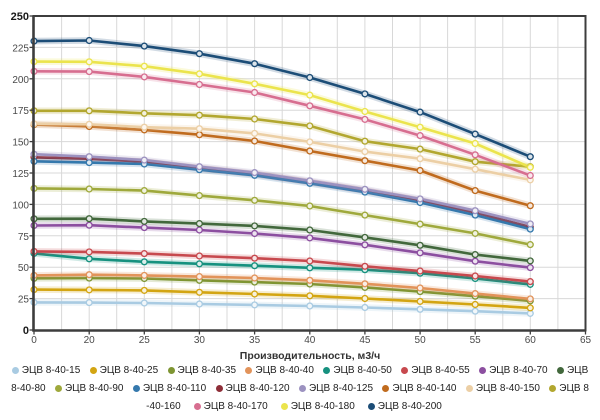 Image resolution: width=600 pixels, height=420 pixels. I want to click on svg-text: 225, so click(20, 48).